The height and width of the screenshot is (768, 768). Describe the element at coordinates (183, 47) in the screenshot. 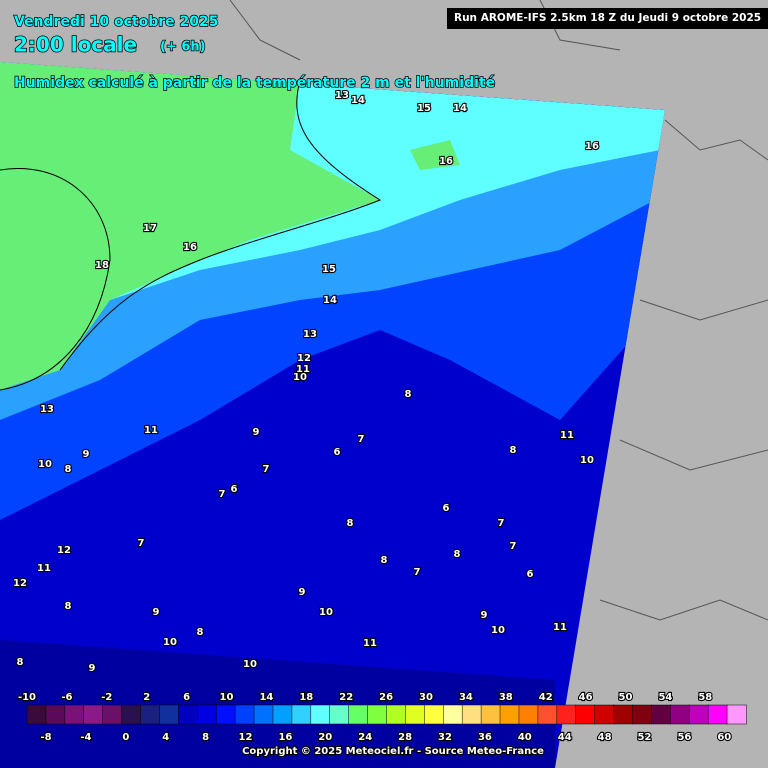

I see `offset: (+ 6h)` at that location.